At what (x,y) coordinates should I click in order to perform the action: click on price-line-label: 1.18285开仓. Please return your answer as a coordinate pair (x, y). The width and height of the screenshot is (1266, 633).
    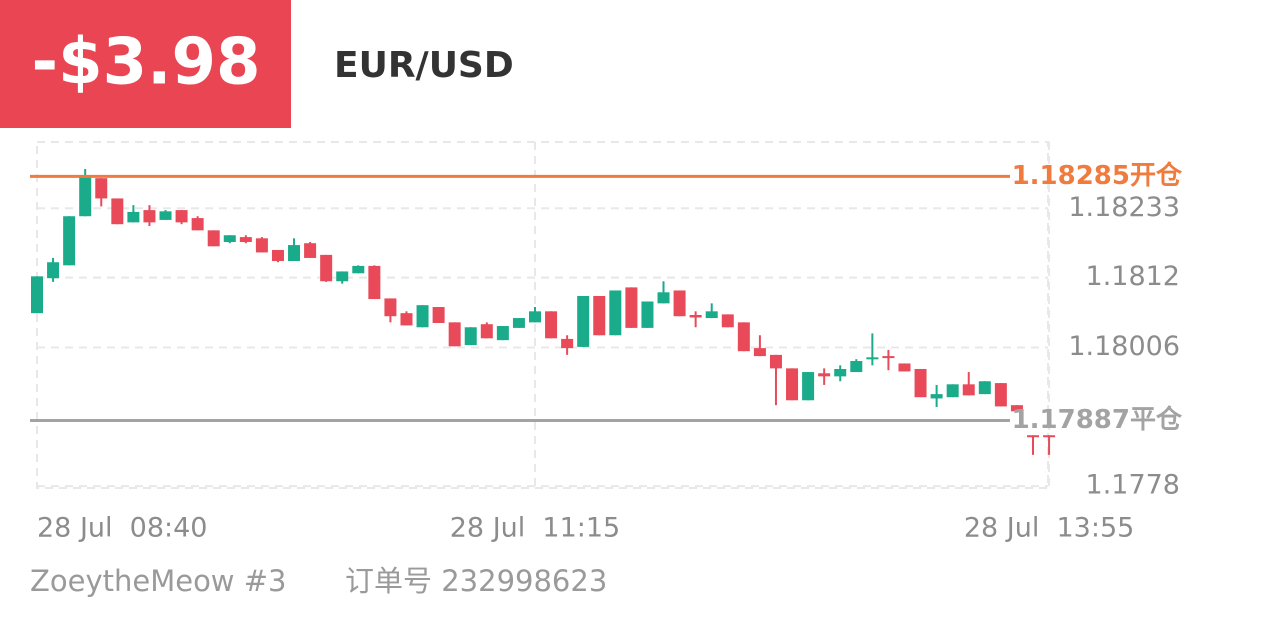
    Looking at the image, I should click on (1097, 175).